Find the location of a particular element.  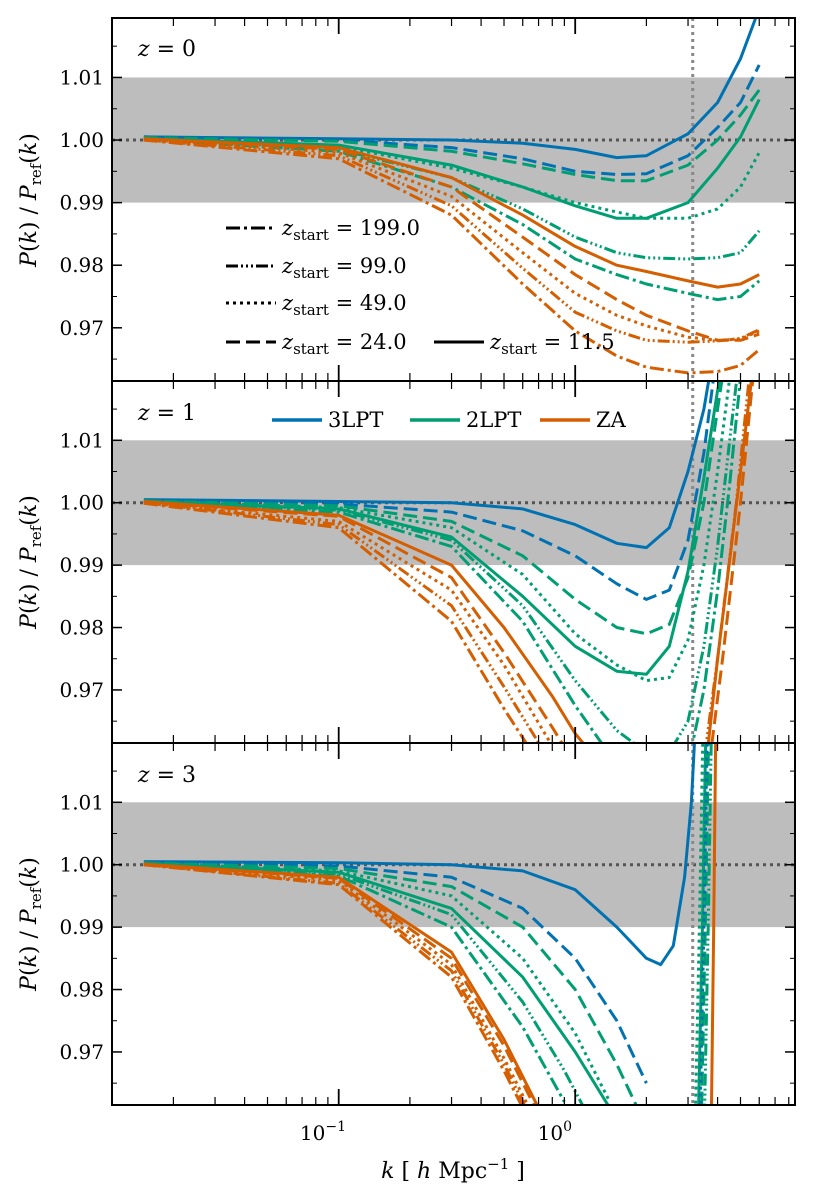

panel-label-z1: z = 1 is located at coordinates (166, 413).